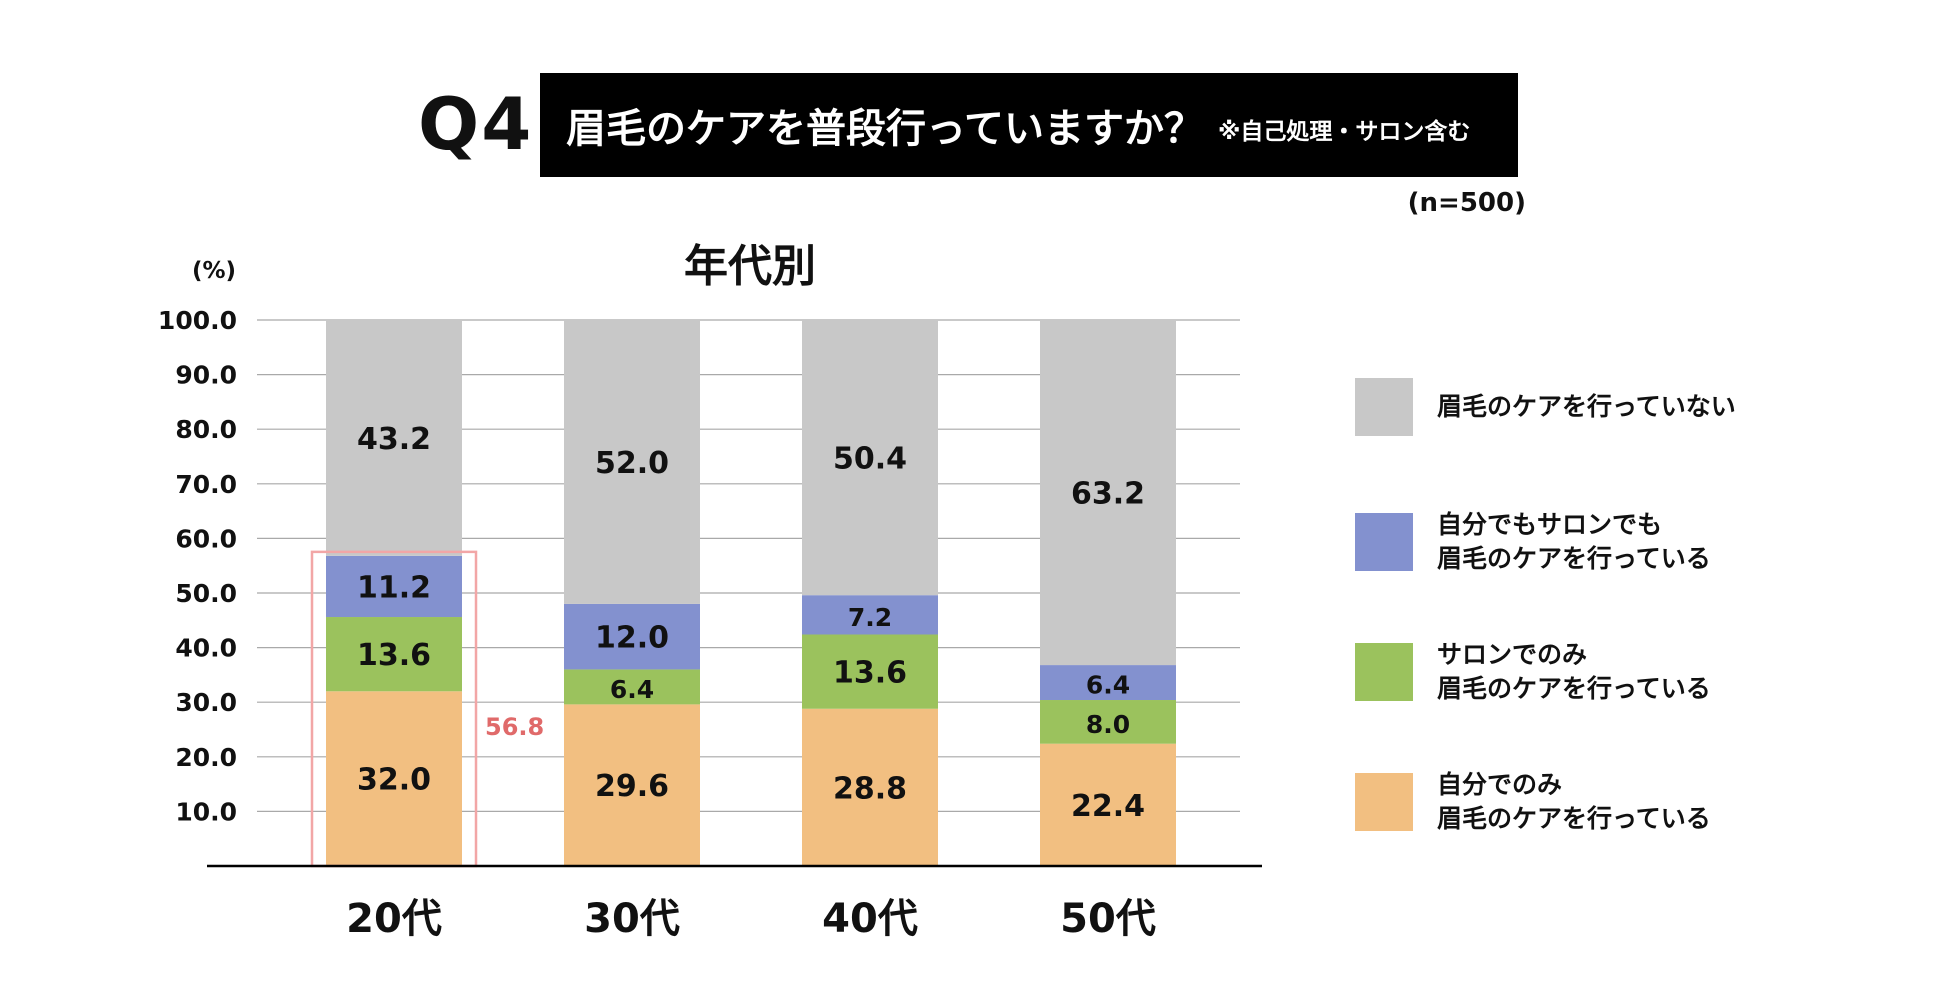 The height and width of the screenshot is (996, 1950). I want to click on legend-swatch-salon-only, so click(1384, 671).